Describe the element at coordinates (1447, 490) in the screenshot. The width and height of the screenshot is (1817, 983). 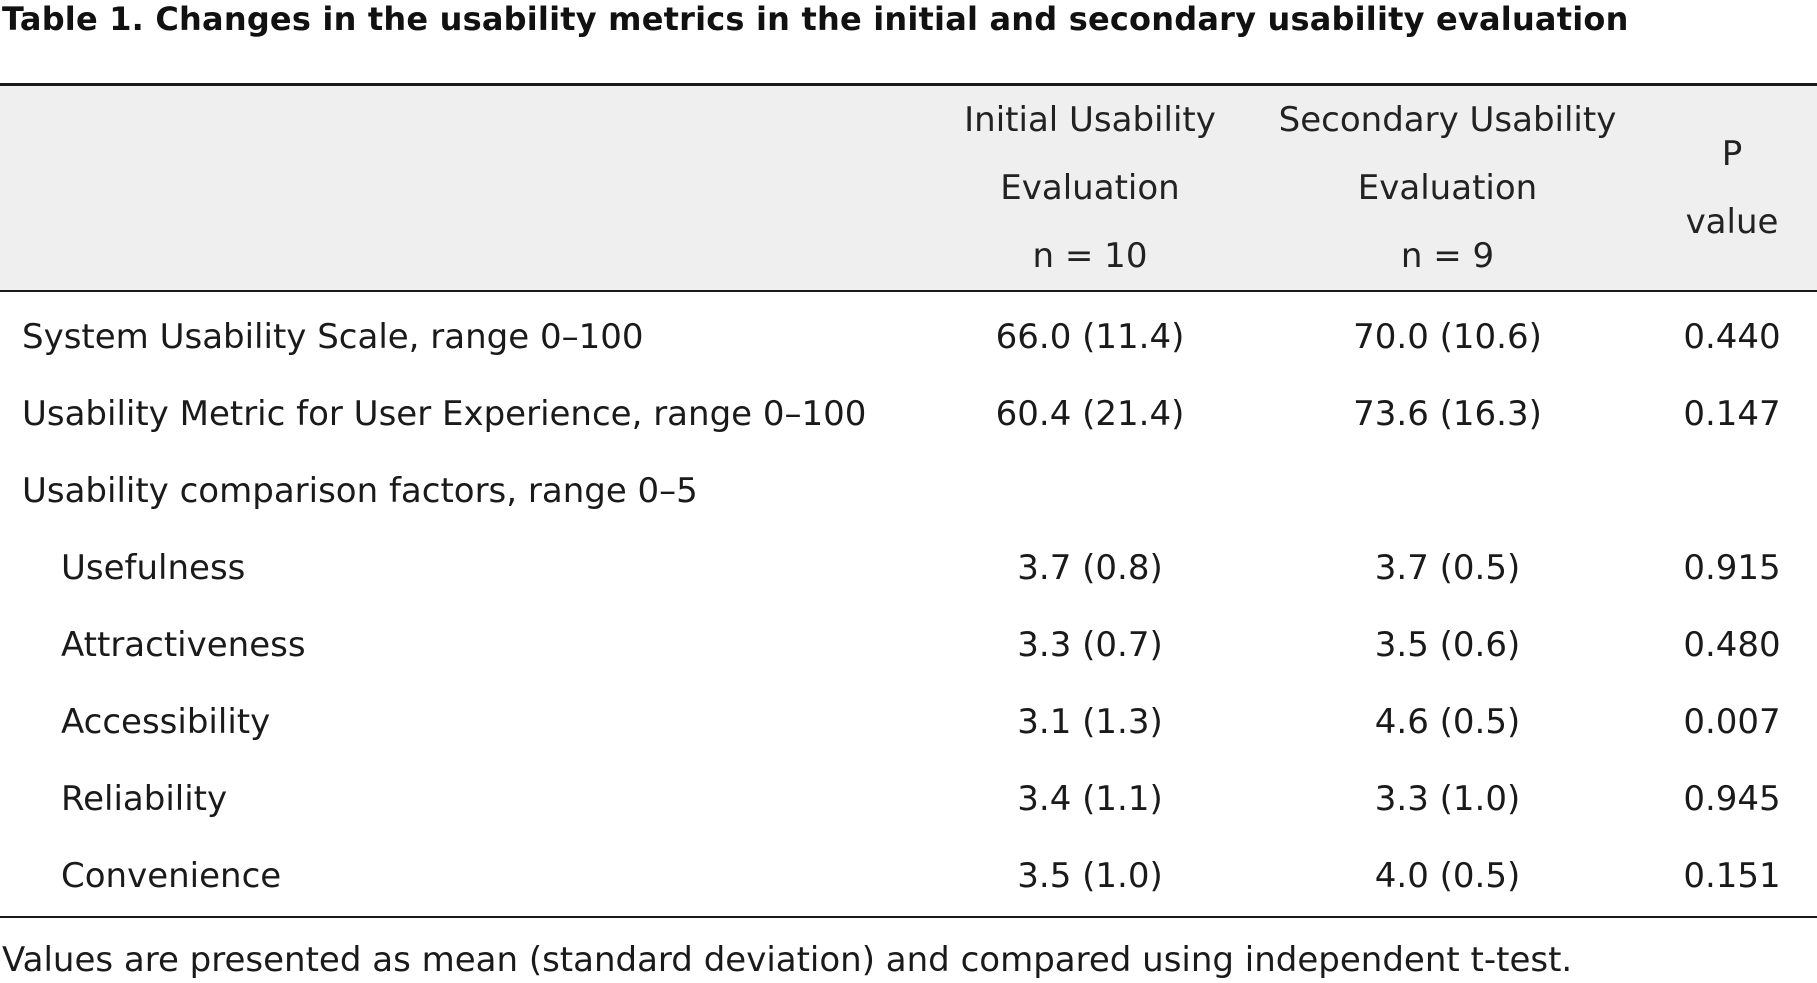
I see `secondary-value` at that location.